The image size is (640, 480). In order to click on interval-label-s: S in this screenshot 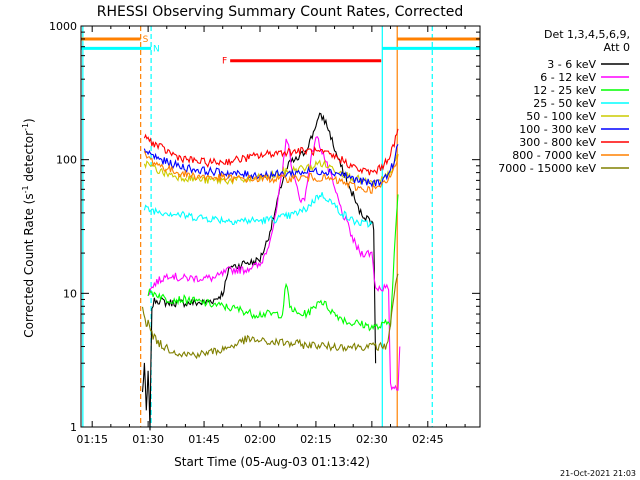, I will do `click(146, 40)`.